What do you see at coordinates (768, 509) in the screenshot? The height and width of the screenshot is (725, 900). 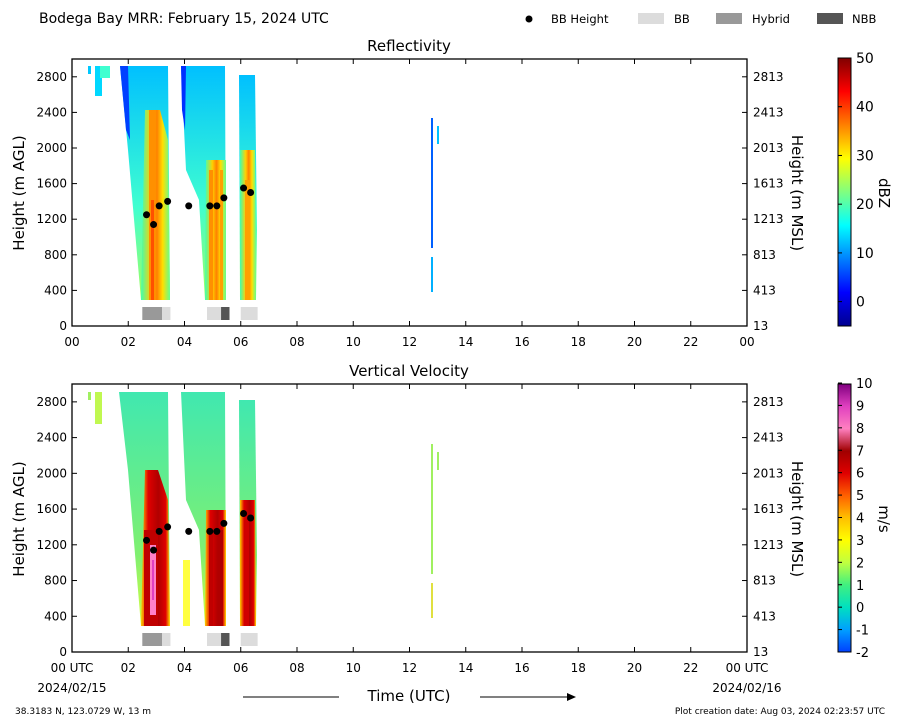 I see `velocity-y-right-tick-label: 1613` at bounding box center [768, 509].